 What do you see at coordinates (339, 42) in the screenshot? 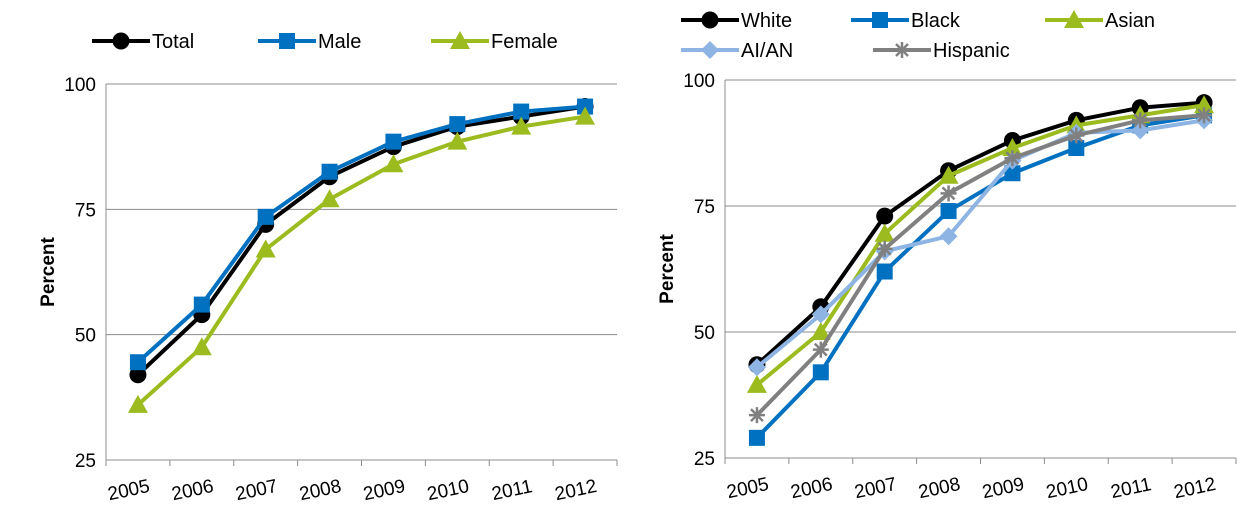
I see `legend-label: Male` at bounding box center [339, 42].